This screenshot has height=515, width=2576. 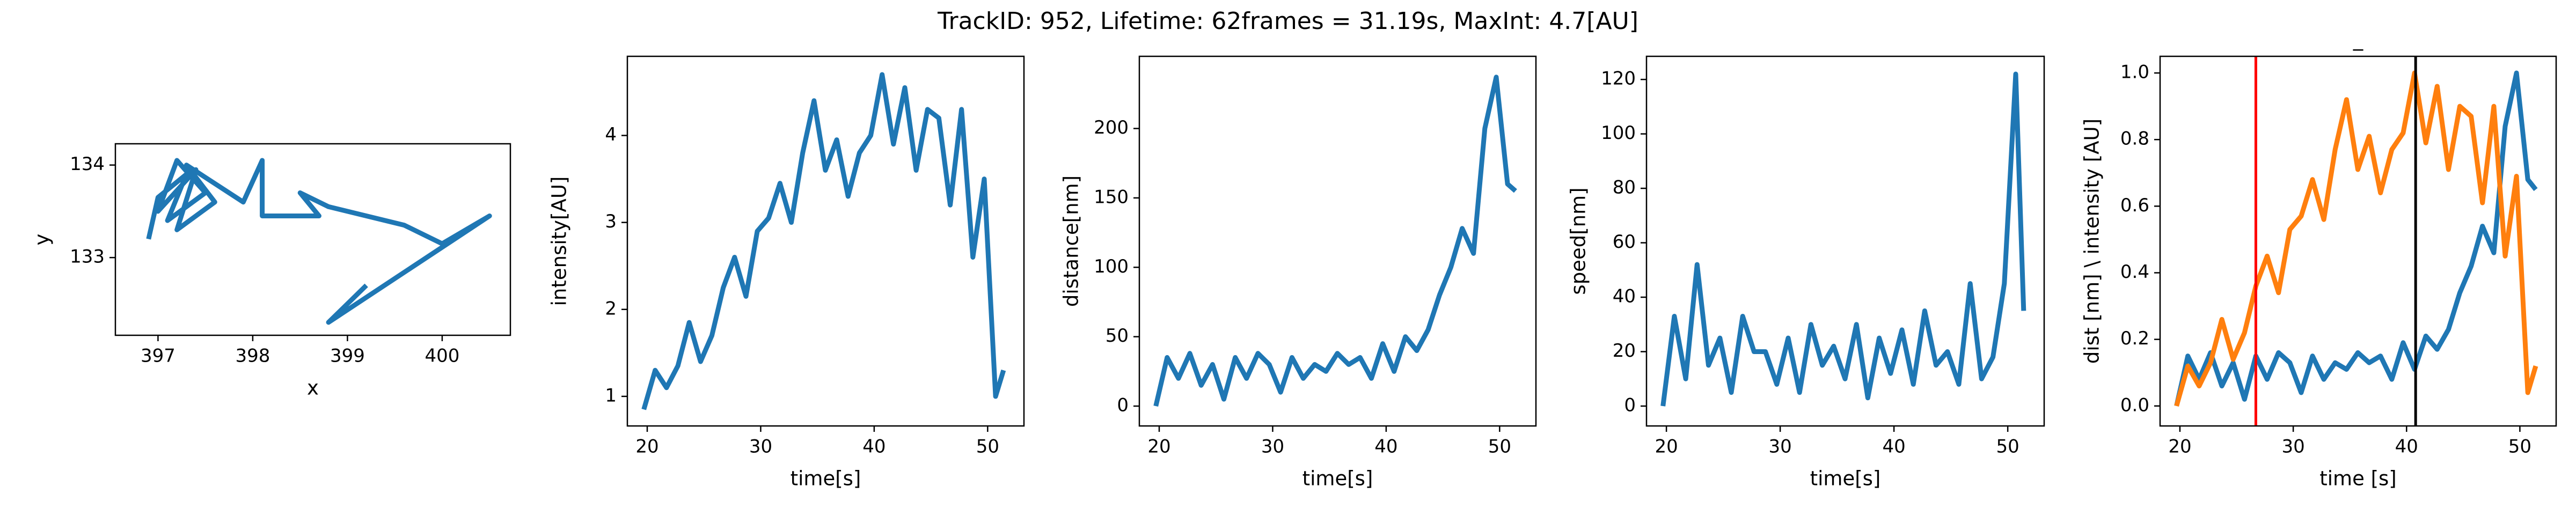 I want to click on y-tick-label: 0.2, so click(x=2134, y=339).